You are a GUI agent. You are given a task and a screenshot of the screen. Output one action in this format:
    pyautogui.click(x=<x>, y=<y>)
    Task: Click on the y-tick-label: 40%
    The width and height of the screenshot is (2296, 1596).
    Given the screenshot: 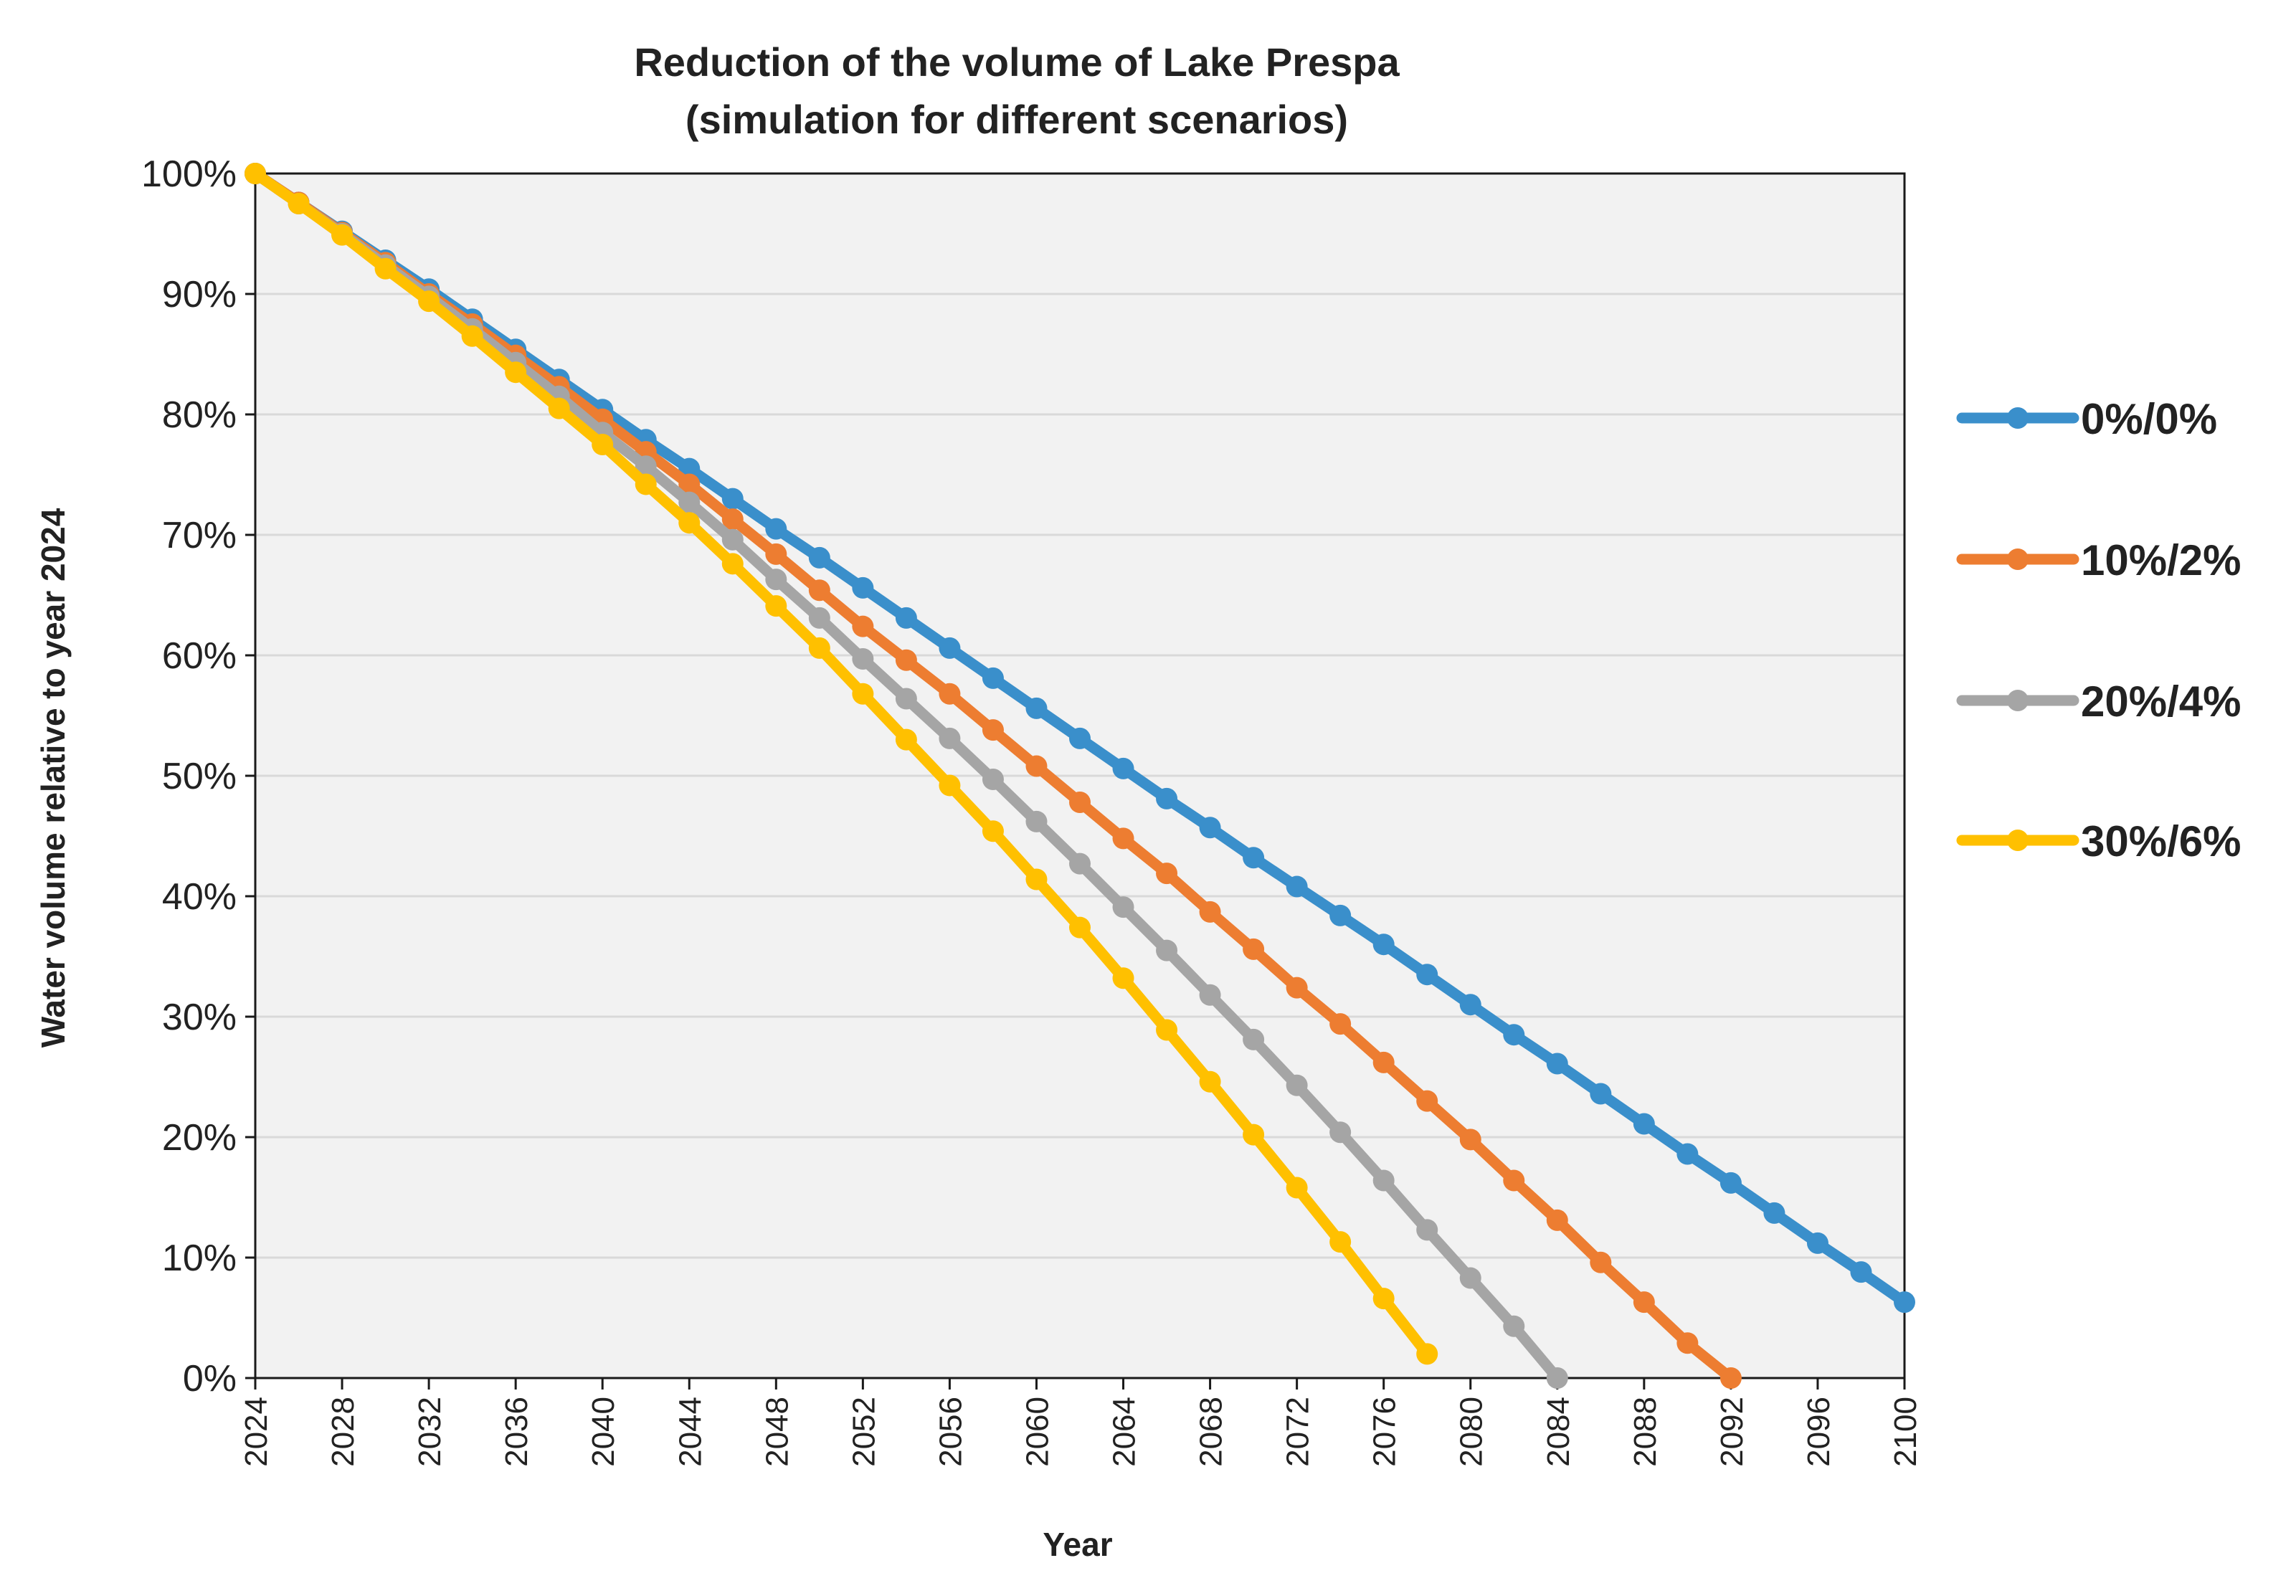 What is the action you would take?
    pyautogui.click(x=200, y=897)
    